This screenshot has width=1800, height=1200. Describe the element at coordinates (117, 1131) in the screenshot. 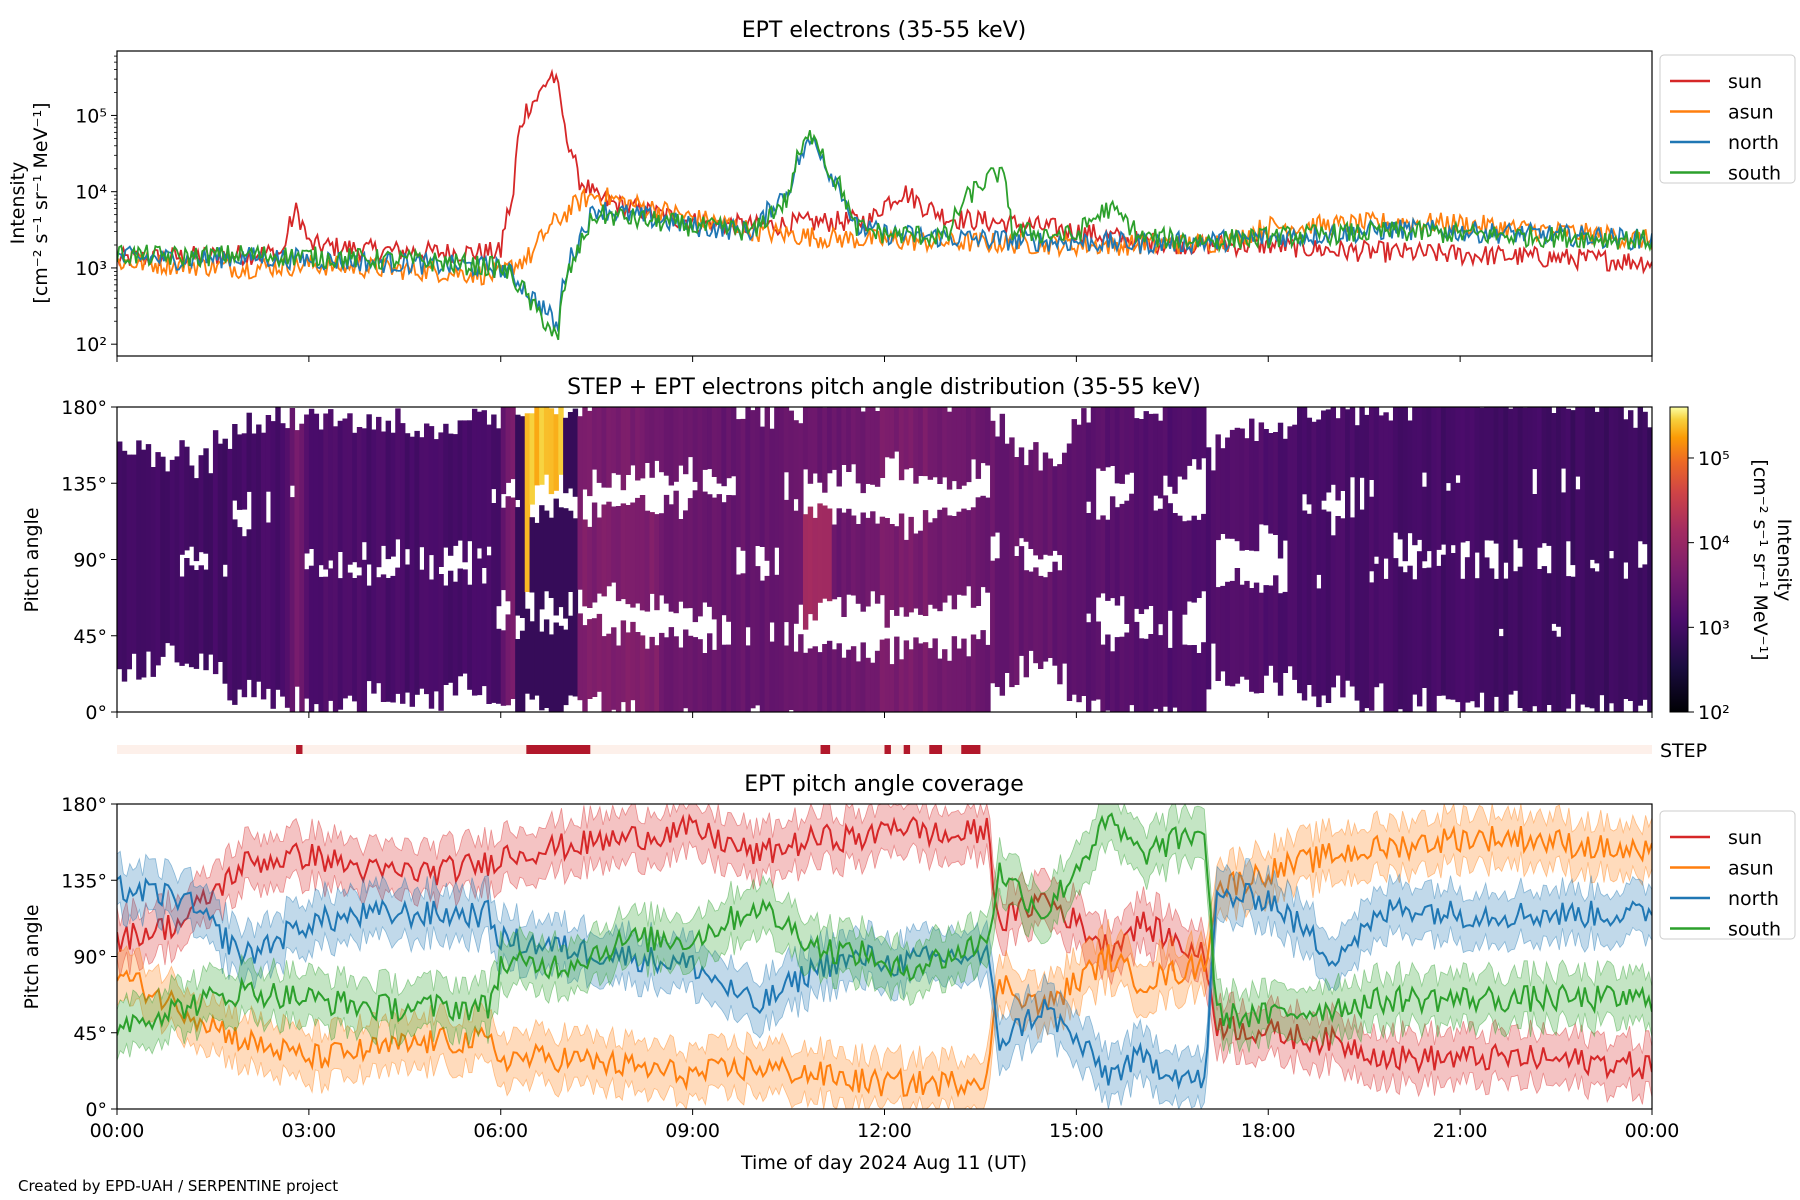

I see `x-tick-label: 00:00` at that location.